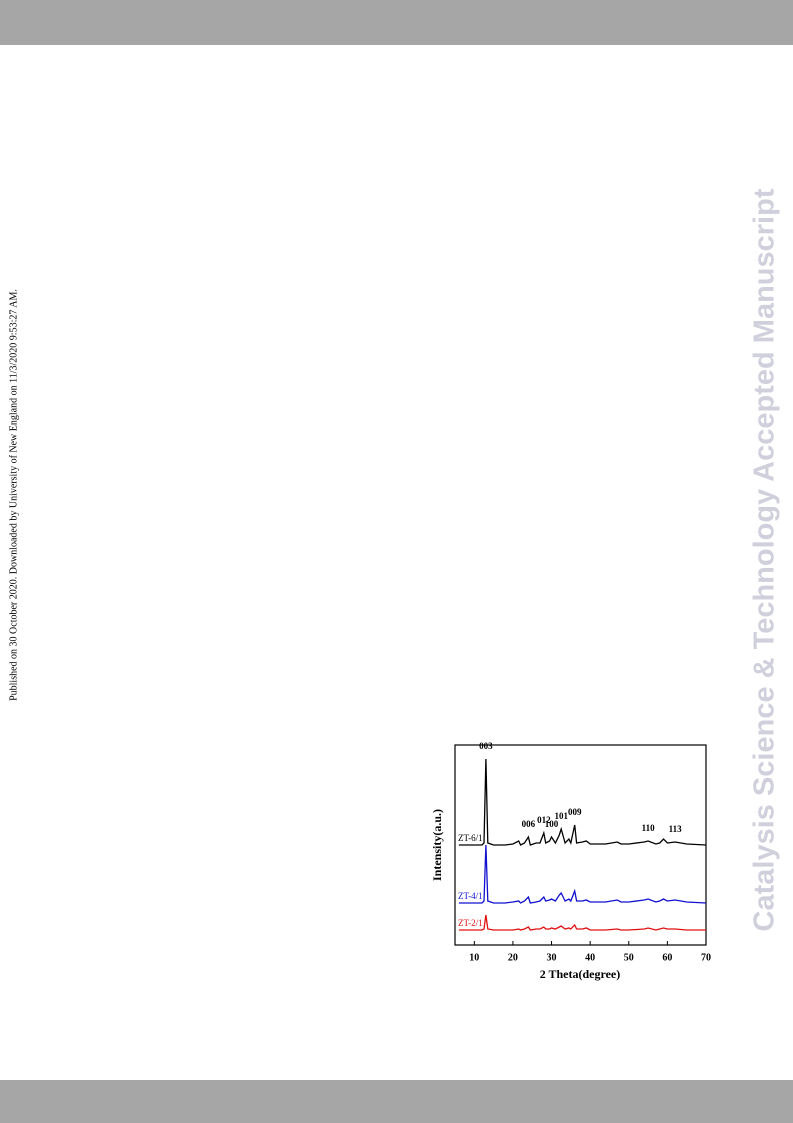 The height and width of the screenshot is (1123, 793). What do you see at coordinates (561, 816) in the screenshot?
I see `peak-label: 101` at bounding box center [561, 816].